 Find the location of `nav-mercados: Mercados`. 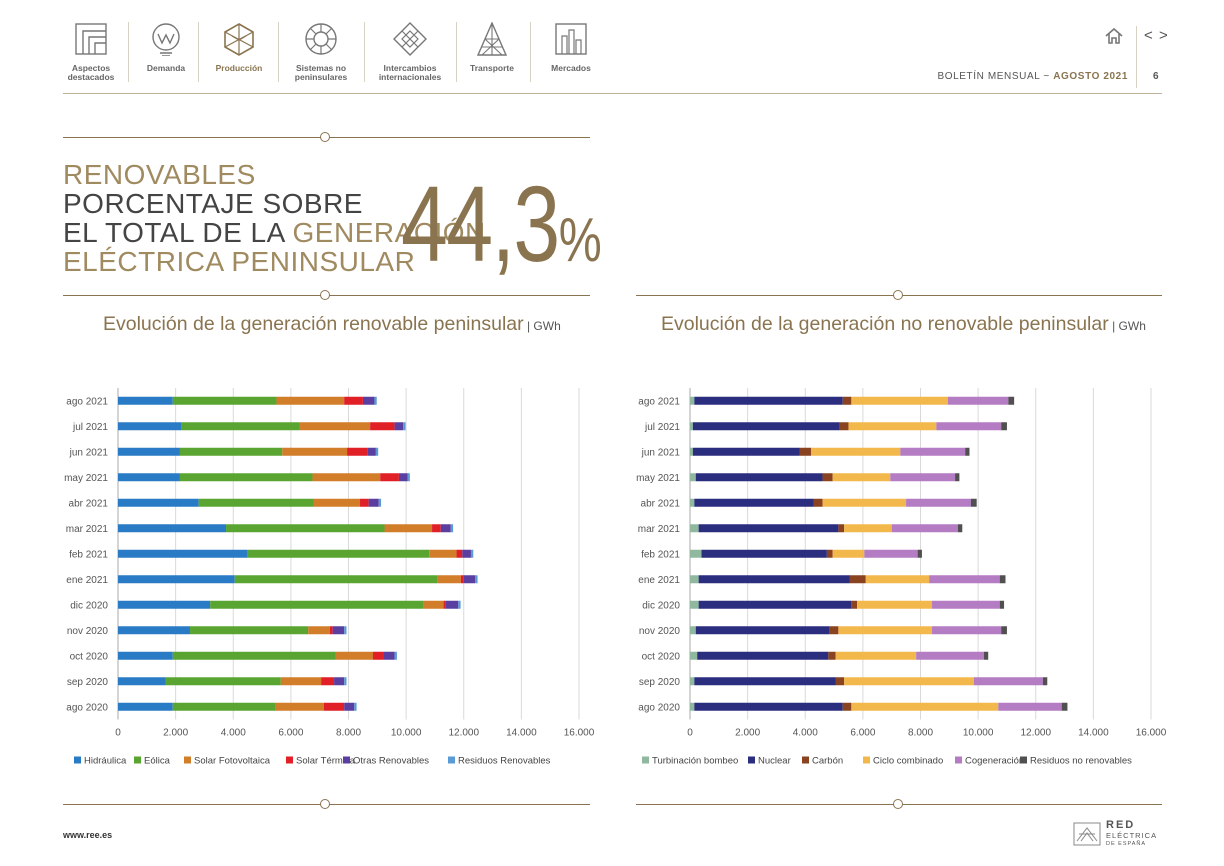

nav-mercados: Mercados is located at coordinates (571, 47).